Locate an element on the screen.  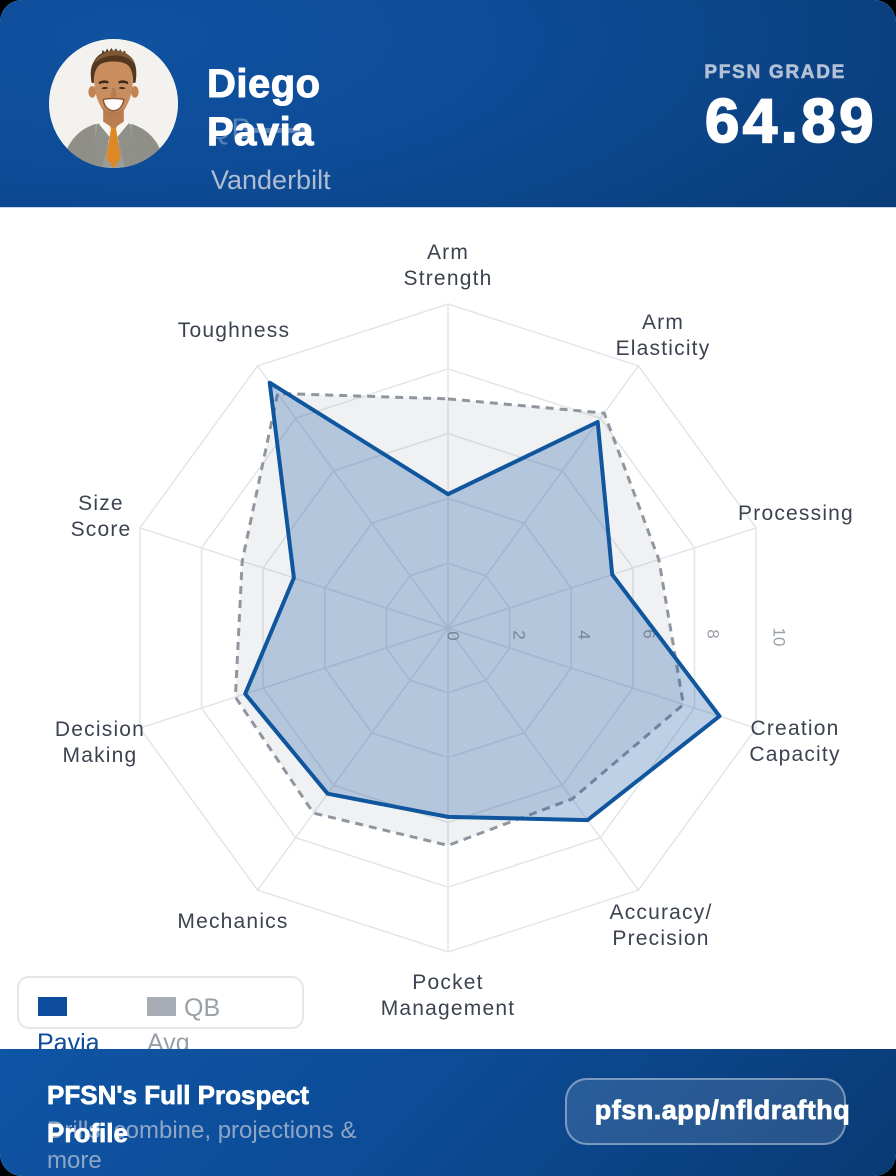
svg-text: 2 is located at coordinates (519, 634).